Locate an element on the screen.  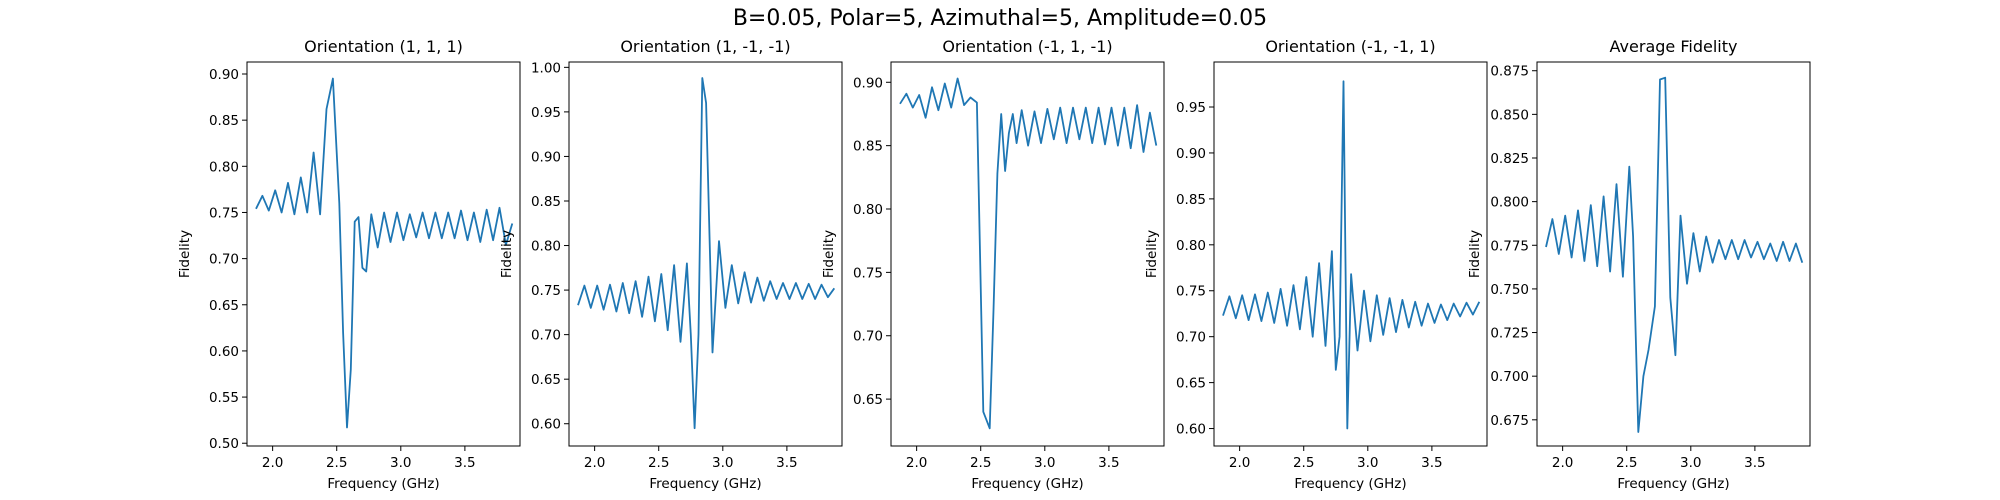
x-tick-label: 2.5 is located at coordinates (980, 463).